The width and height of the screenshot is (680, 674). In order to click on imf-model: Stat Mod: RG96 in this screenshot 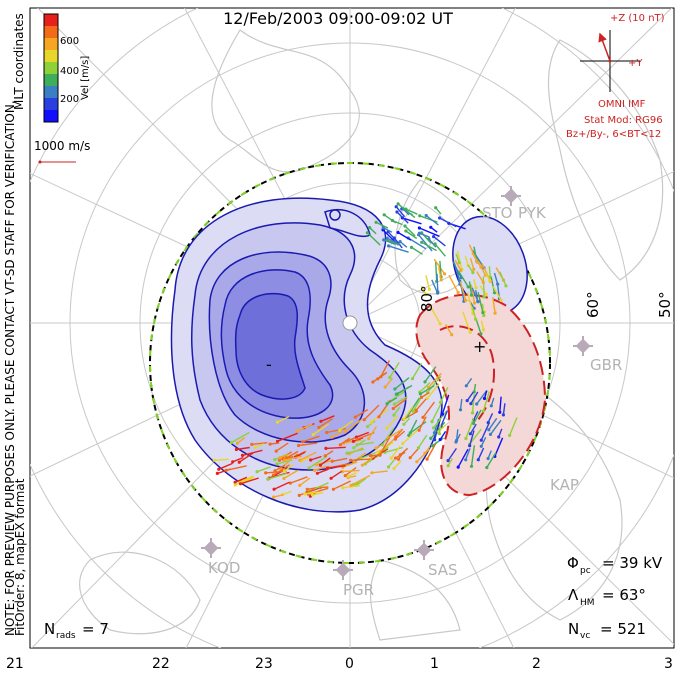, I will do `click(623, 120)`.